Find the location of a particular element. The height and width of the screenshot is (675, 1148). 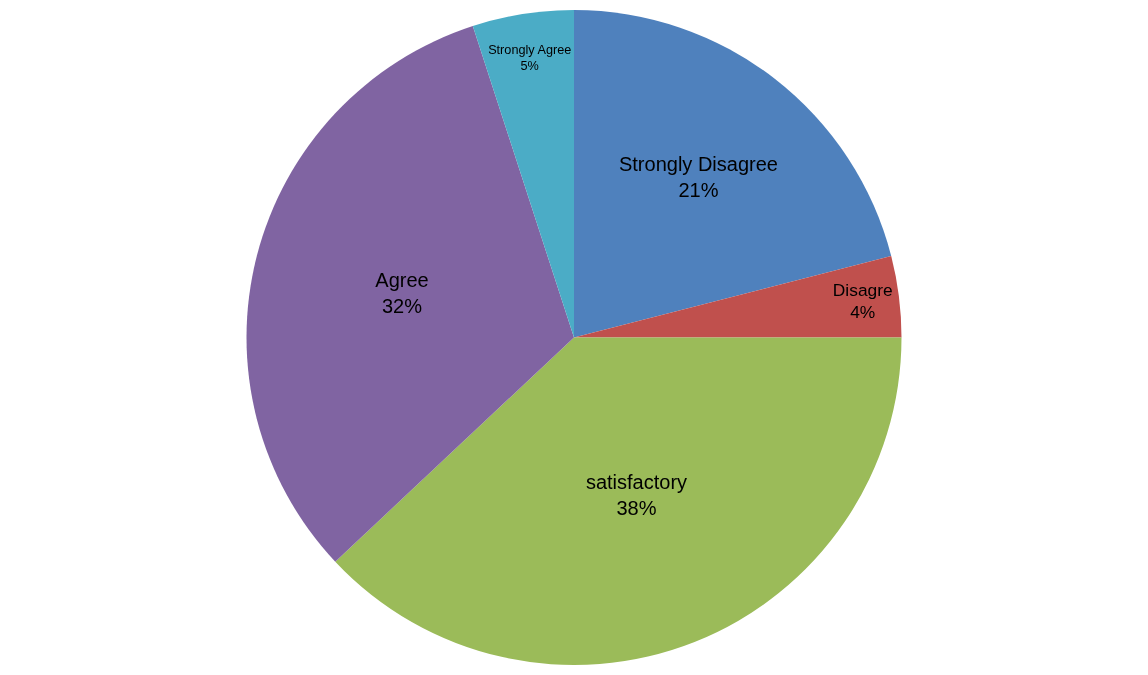

slice-label: Strongly Agree is located at coordinates (530, 49).